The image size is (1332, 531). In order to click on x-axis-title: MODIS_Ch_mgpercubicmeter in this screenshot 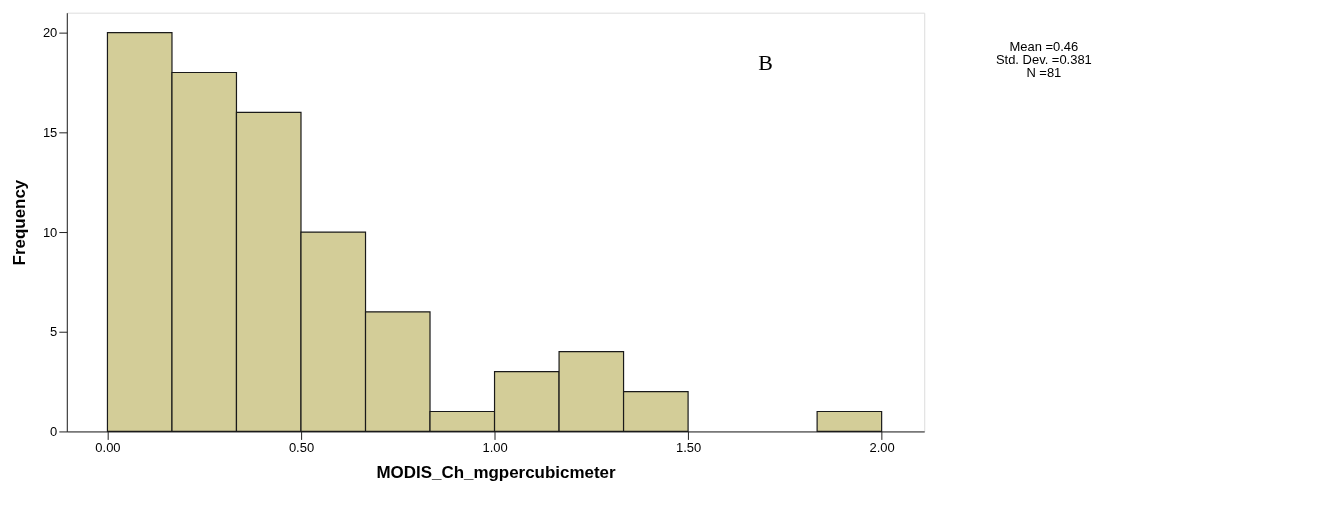, I will do `click(496, 472)`.